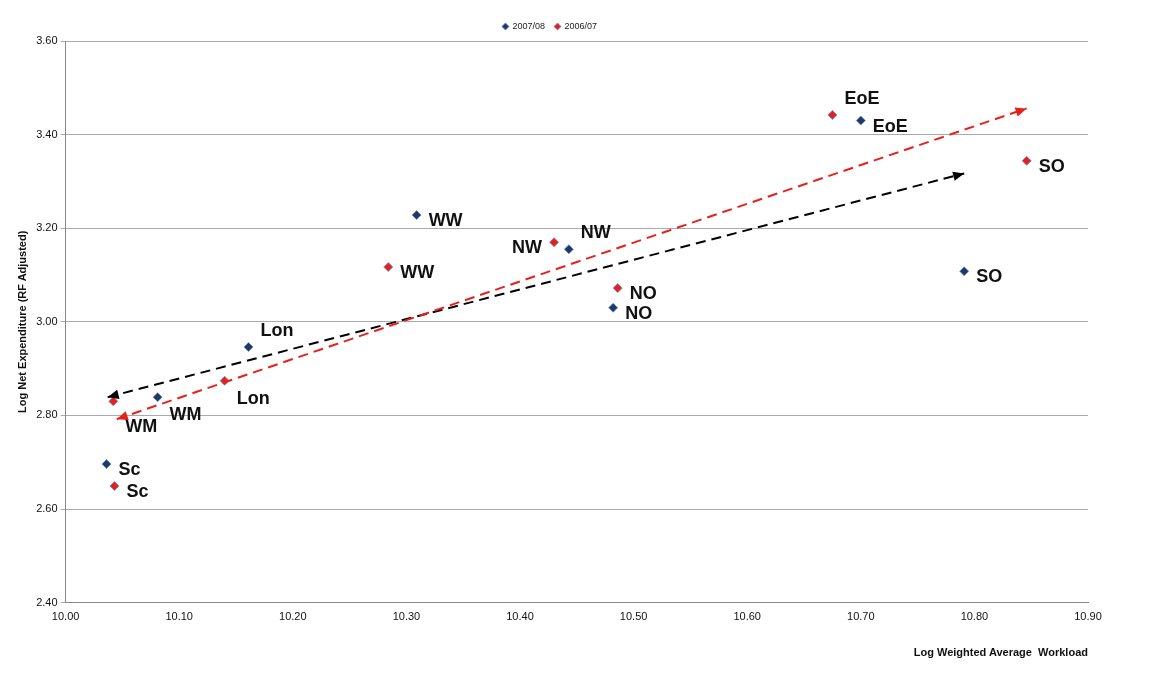 The height and width of the screenshot is (680, 1158). I want to click on y-tick-label: 3.40, so click(47, 133).